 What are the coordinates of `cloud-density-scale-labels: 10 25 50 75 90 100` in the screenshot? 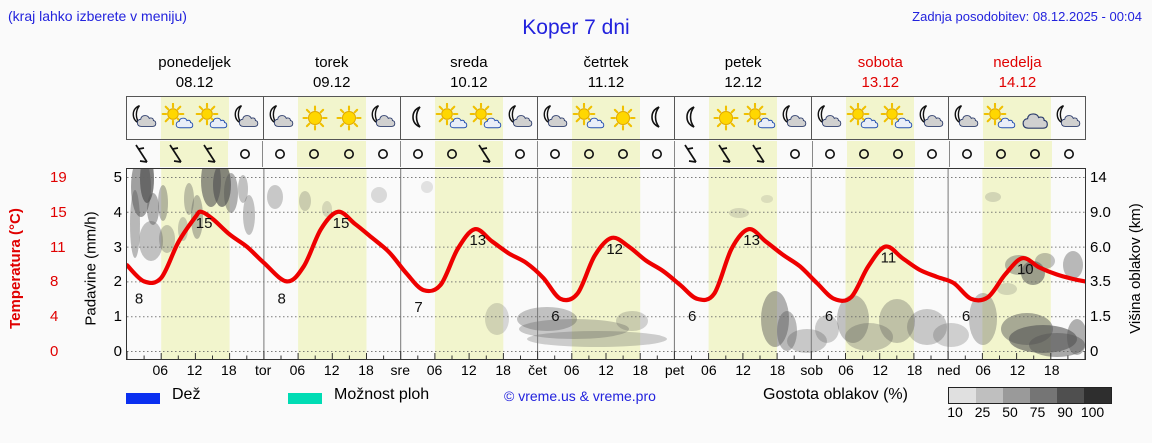 It's located at (1022, 413).